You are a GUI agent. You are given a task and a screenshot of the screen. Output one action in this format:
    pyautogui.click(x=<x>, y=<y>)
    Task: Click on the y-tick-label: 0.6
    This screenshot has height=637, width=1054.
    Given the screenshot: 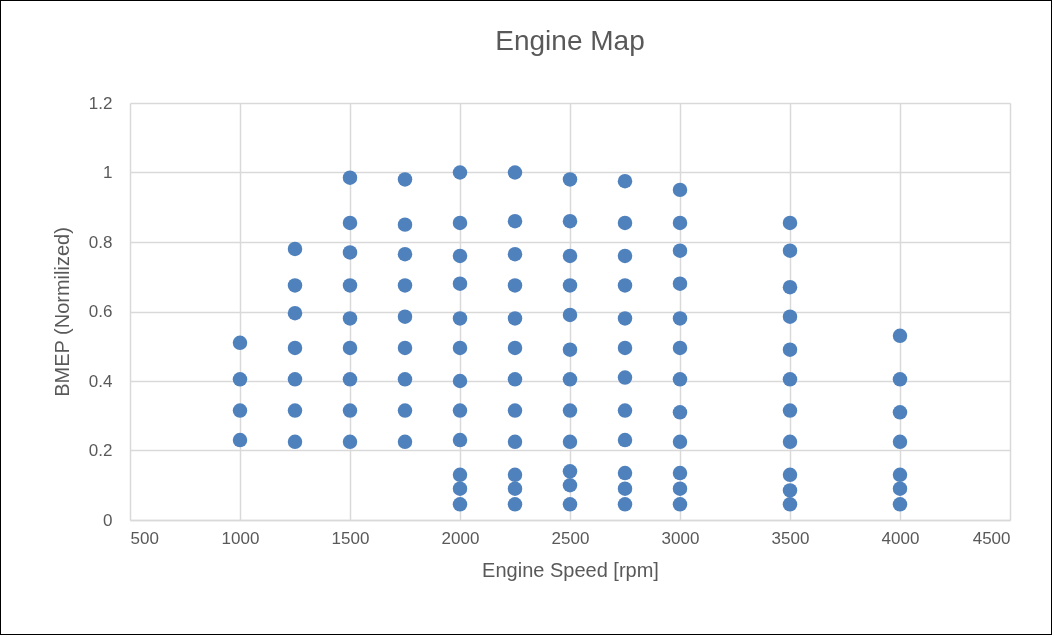 What is the action you would take?
    pyautogui.click(x=100, y=311)
    